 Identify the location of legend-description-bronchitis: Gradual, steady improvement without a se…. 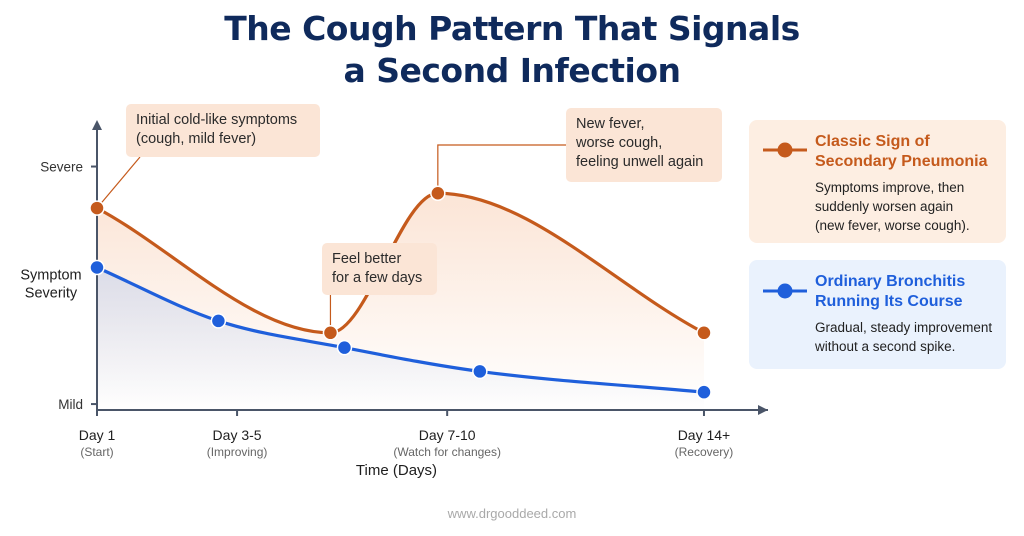
(903, 337).